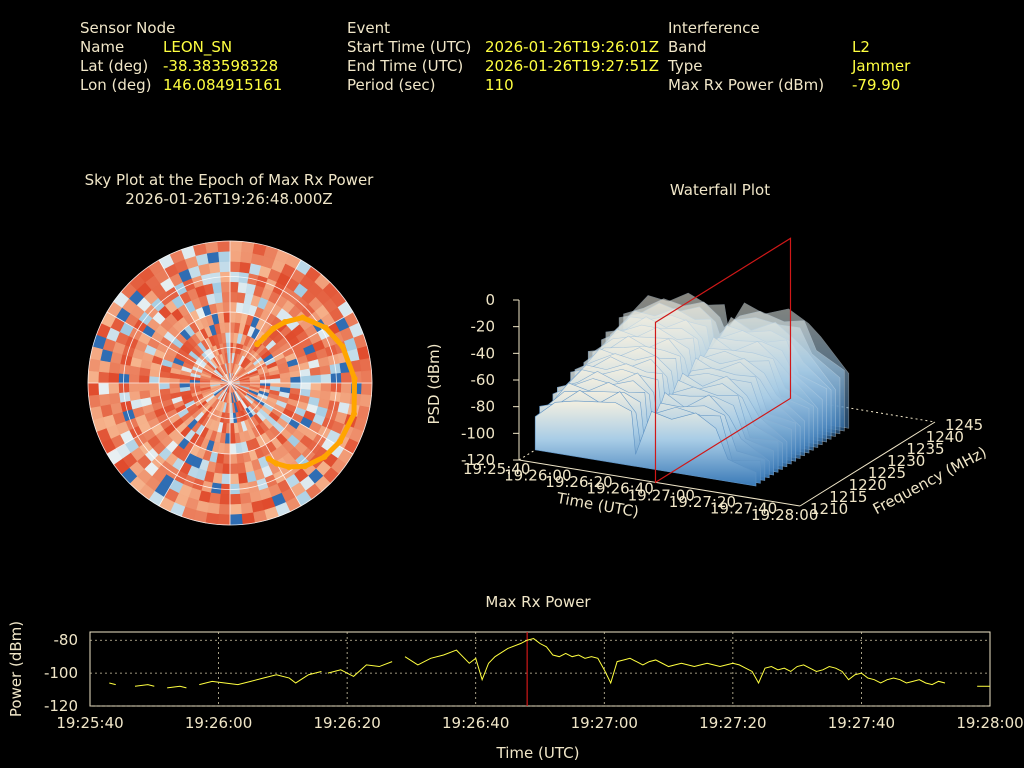 The height and width of the screenshot is (768, 1024). What do you see at coordinates (723, 360) in the screenshot?
I see `waterfall-epoch-plane` at bounding box center [723, 360].